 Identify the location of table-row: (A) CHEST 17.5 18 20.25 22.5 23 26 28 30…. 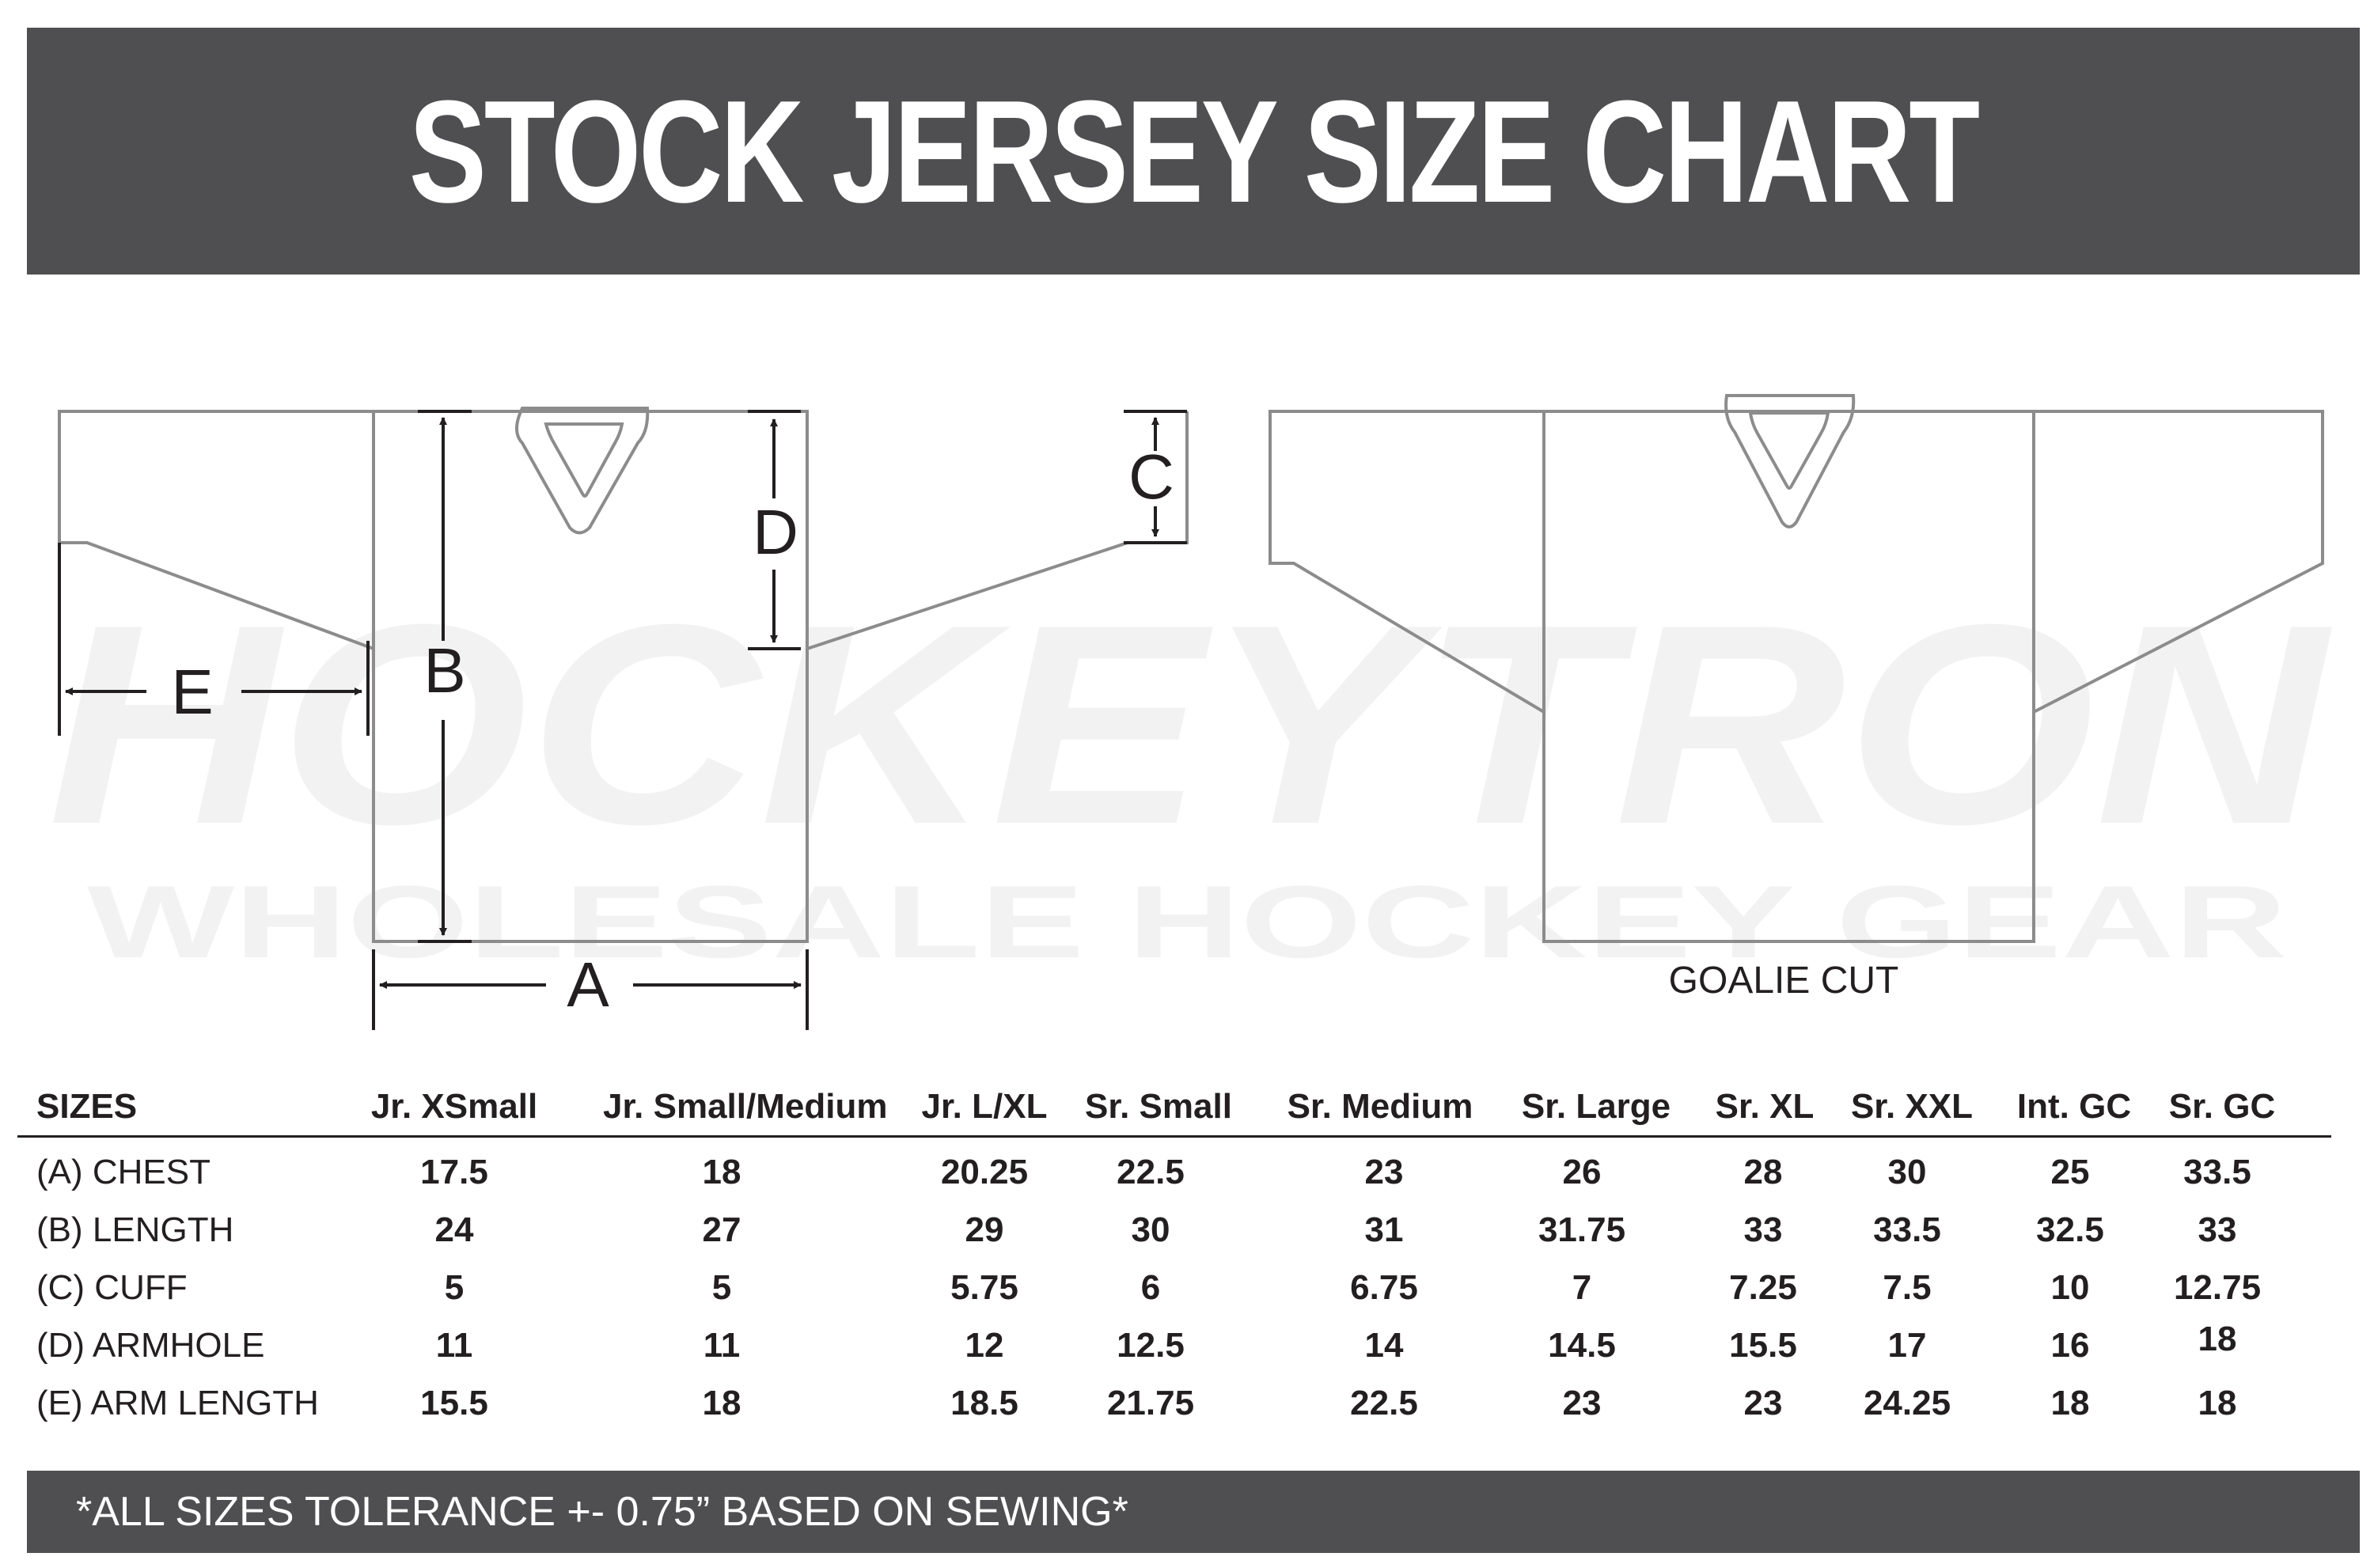
(1174, 1172).